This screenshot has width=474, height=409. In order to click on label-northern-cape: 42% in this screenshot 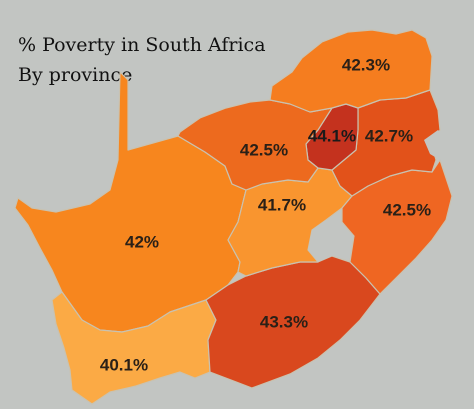, I will do `click(142, 241)`.